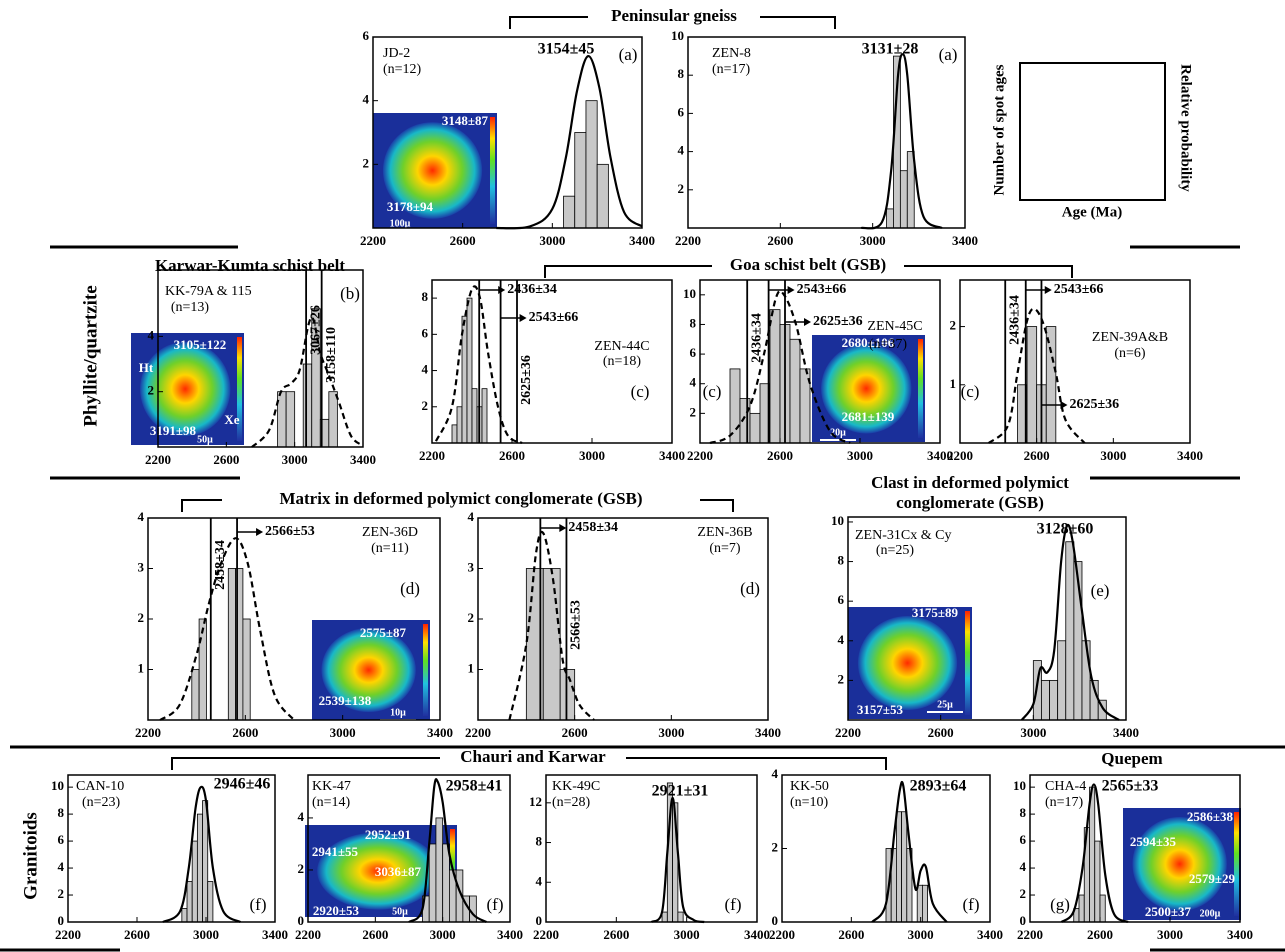  Describe the element at coordinates (402, 69) in the screenshot. I see `sample-count: (n=12)` at that location.